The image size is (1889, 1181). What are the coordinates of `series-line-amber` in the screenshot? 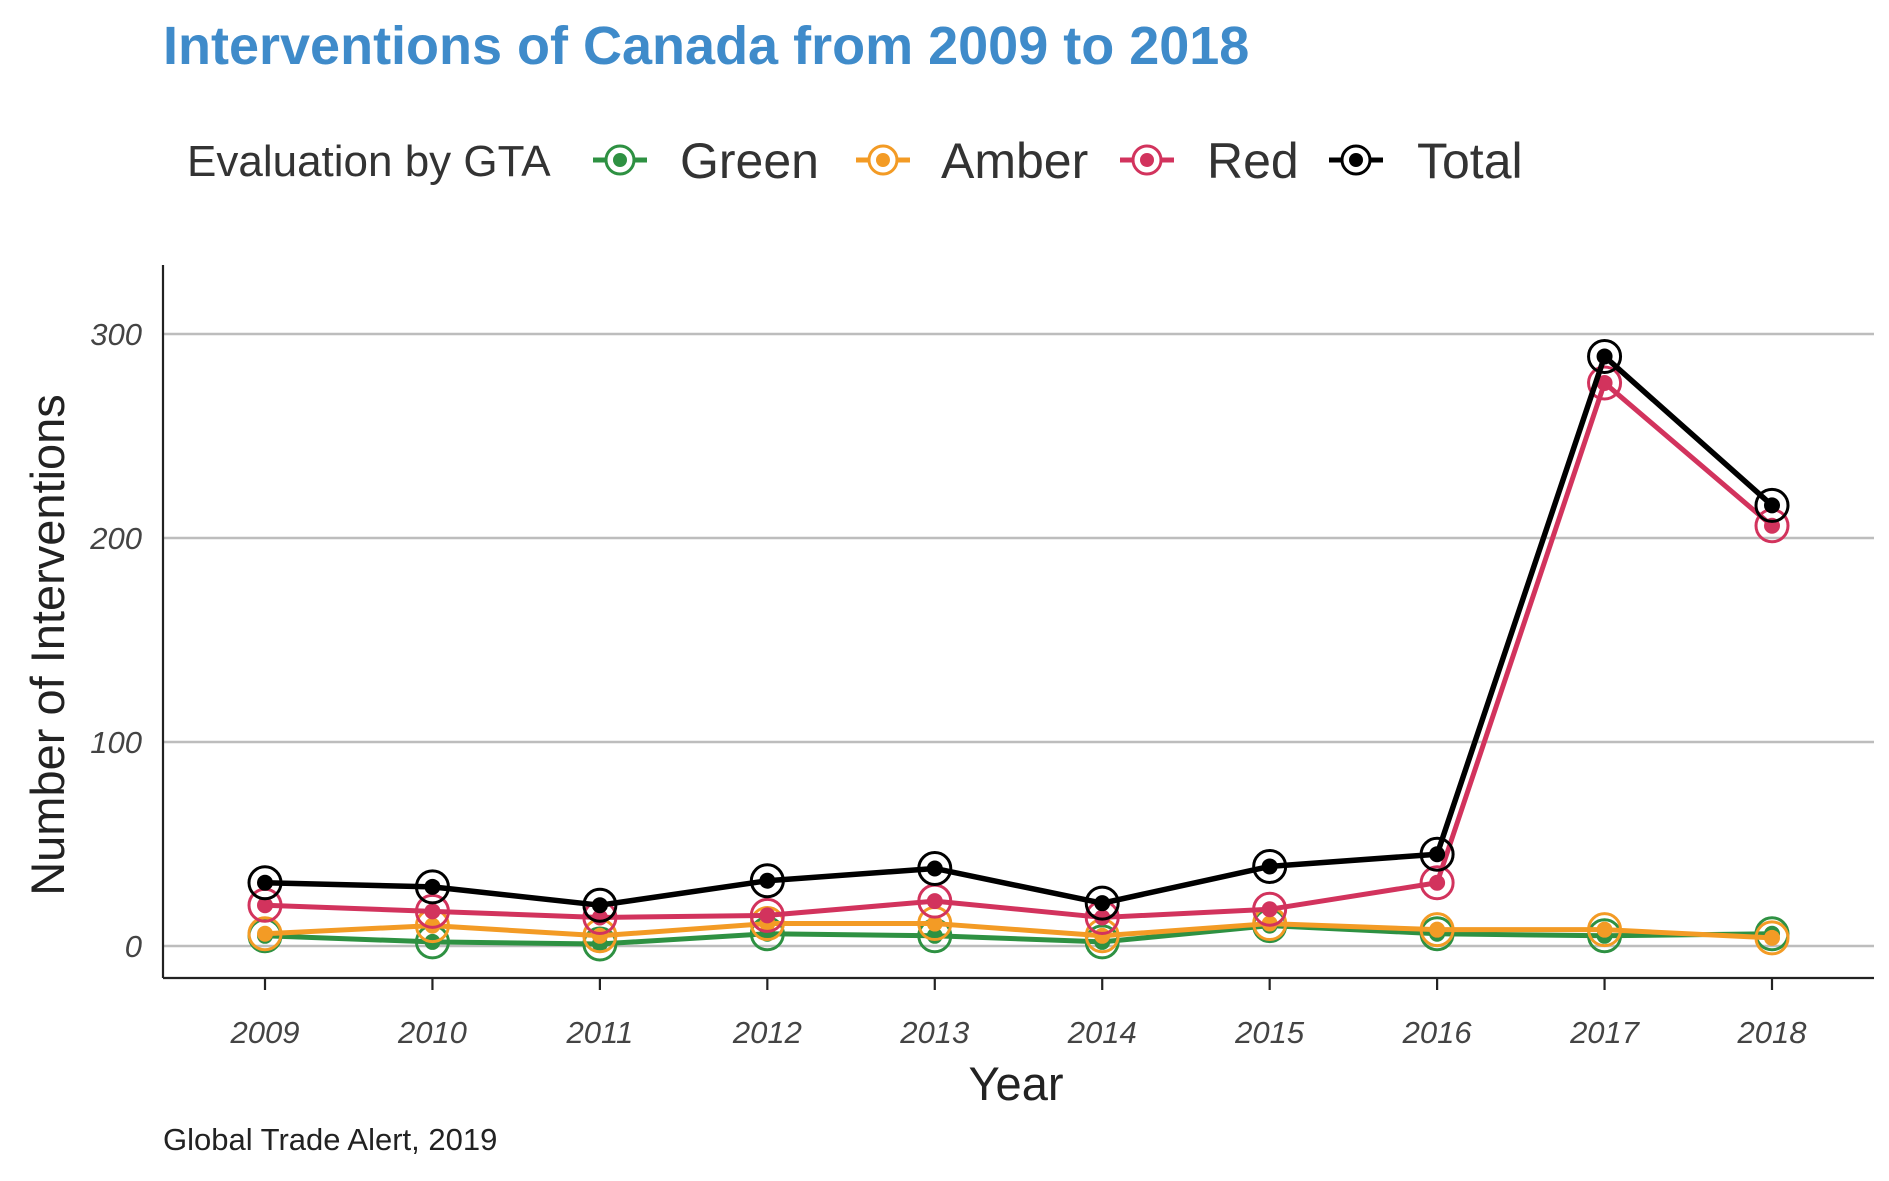 It's located at (1018, 931).